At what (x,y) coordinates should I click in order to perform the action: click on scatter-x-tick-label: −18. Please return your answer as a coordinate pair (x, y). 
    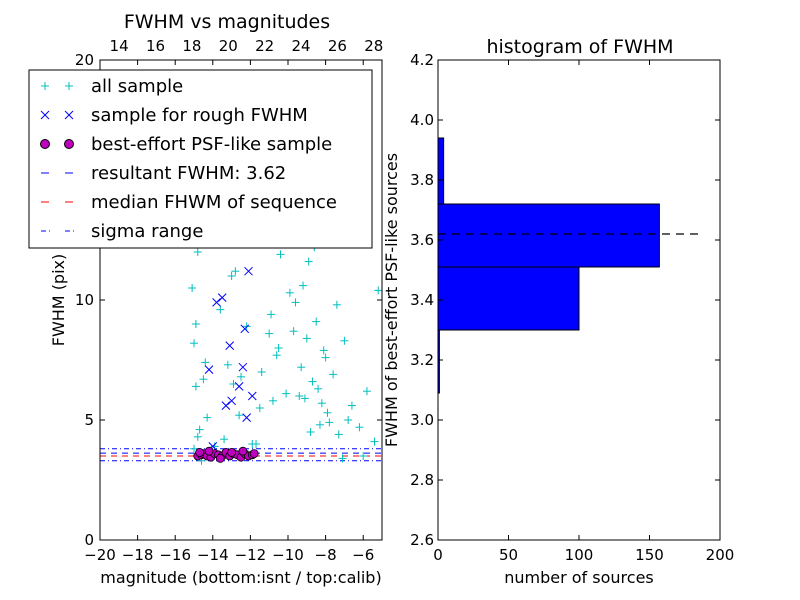
    Looking at the image, I should click on (138, 555).